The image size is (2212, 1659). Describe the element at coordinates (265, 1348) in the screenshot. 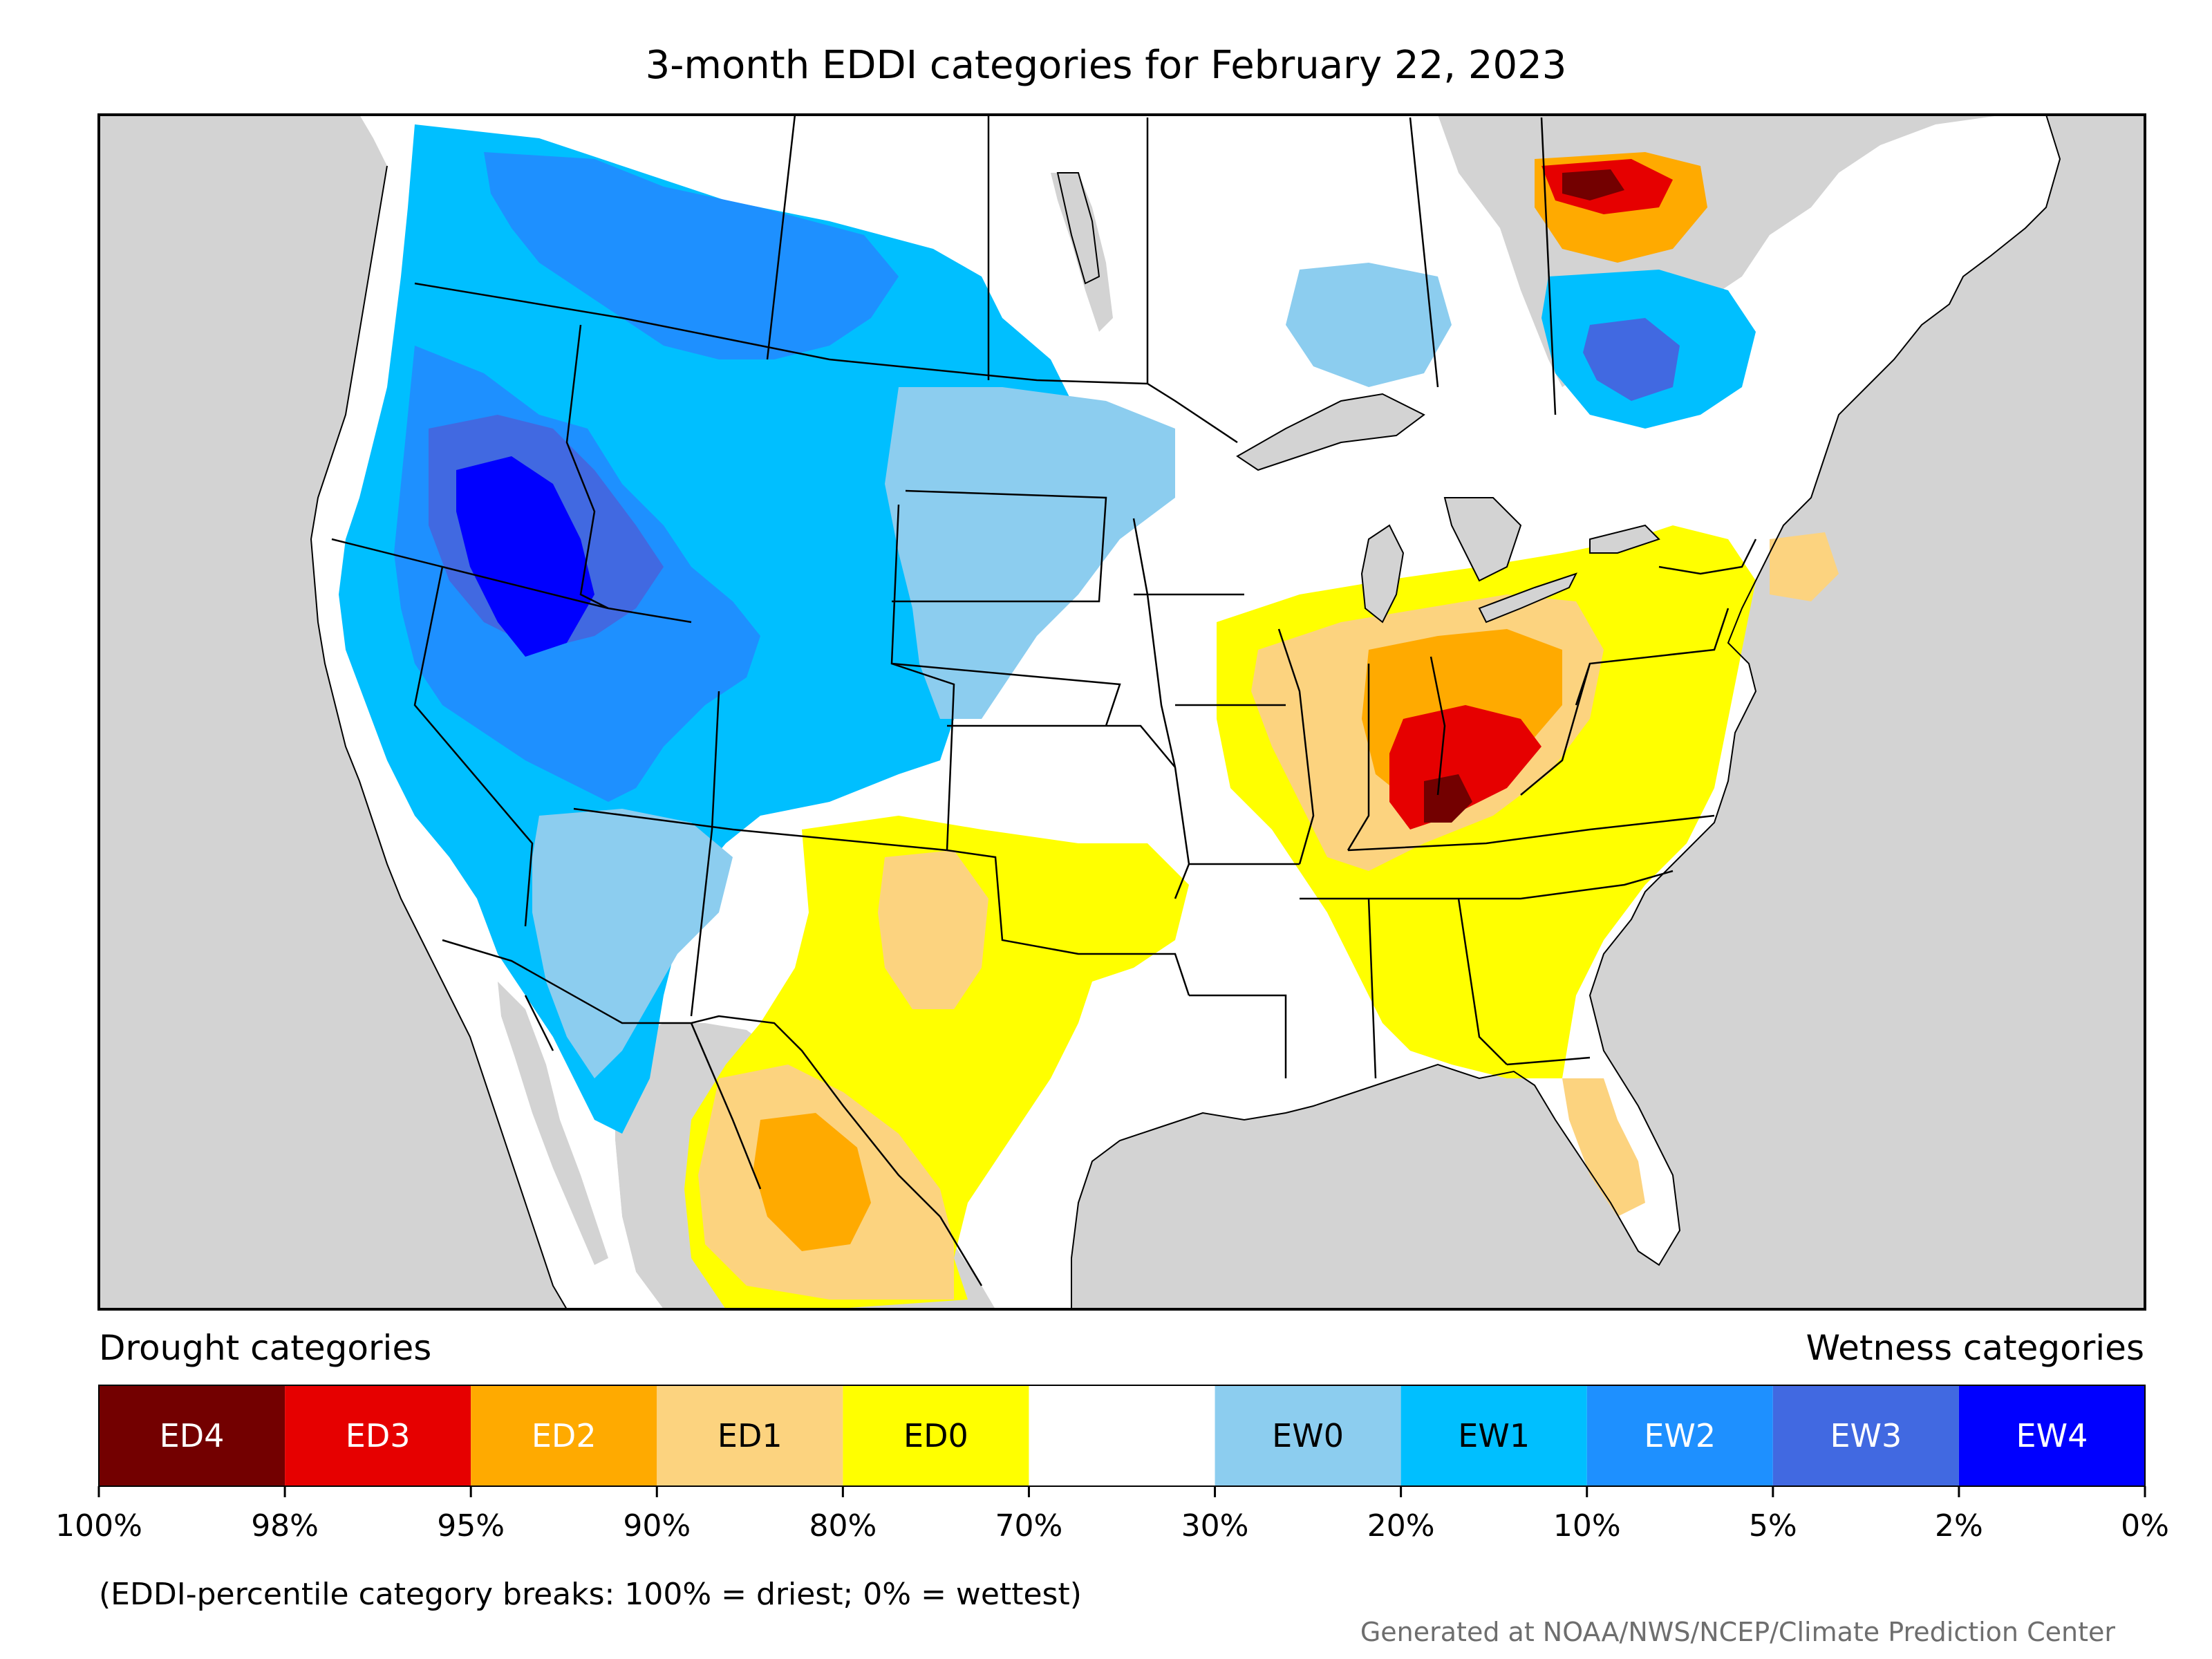

I see `drought-categories-heading: Drought categories` at that location.